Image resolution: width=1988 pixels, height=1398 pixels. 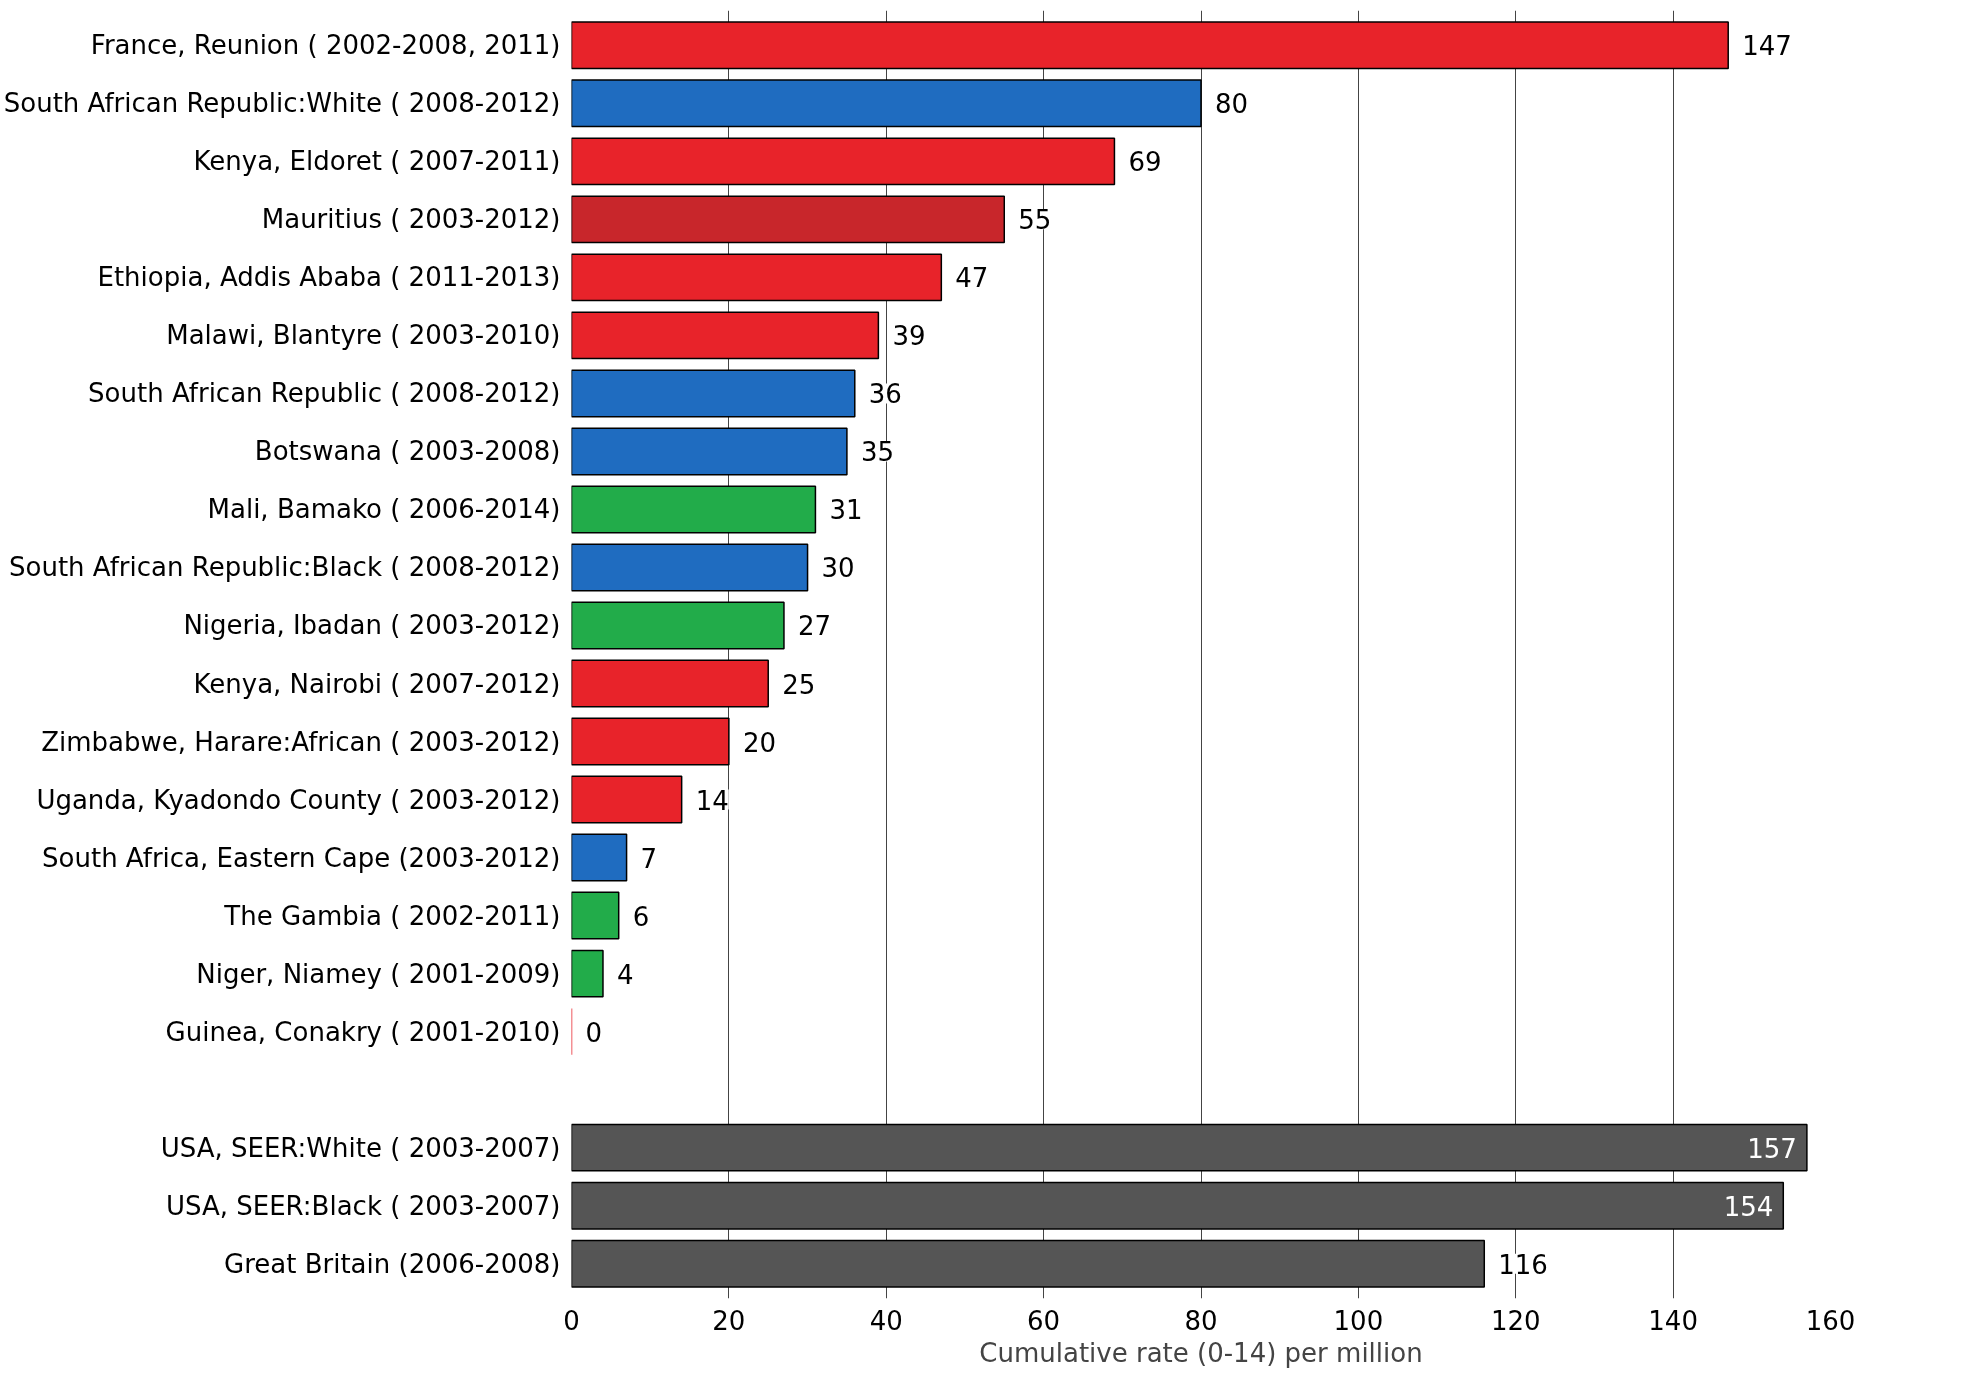 I want to click on data-label: 147, so click(x=1767, y=46).